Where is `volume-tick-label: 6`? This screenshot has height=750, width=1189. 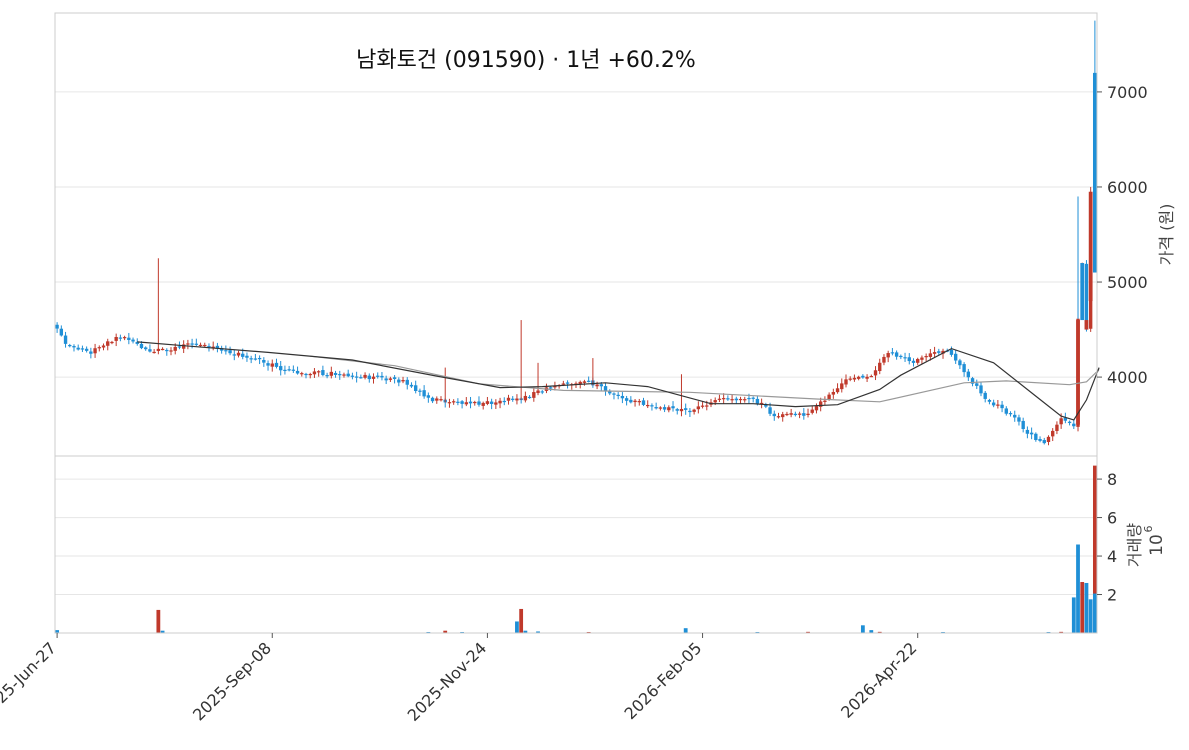 volume-tick-label: 6 is located at coordinates (1112, 518).